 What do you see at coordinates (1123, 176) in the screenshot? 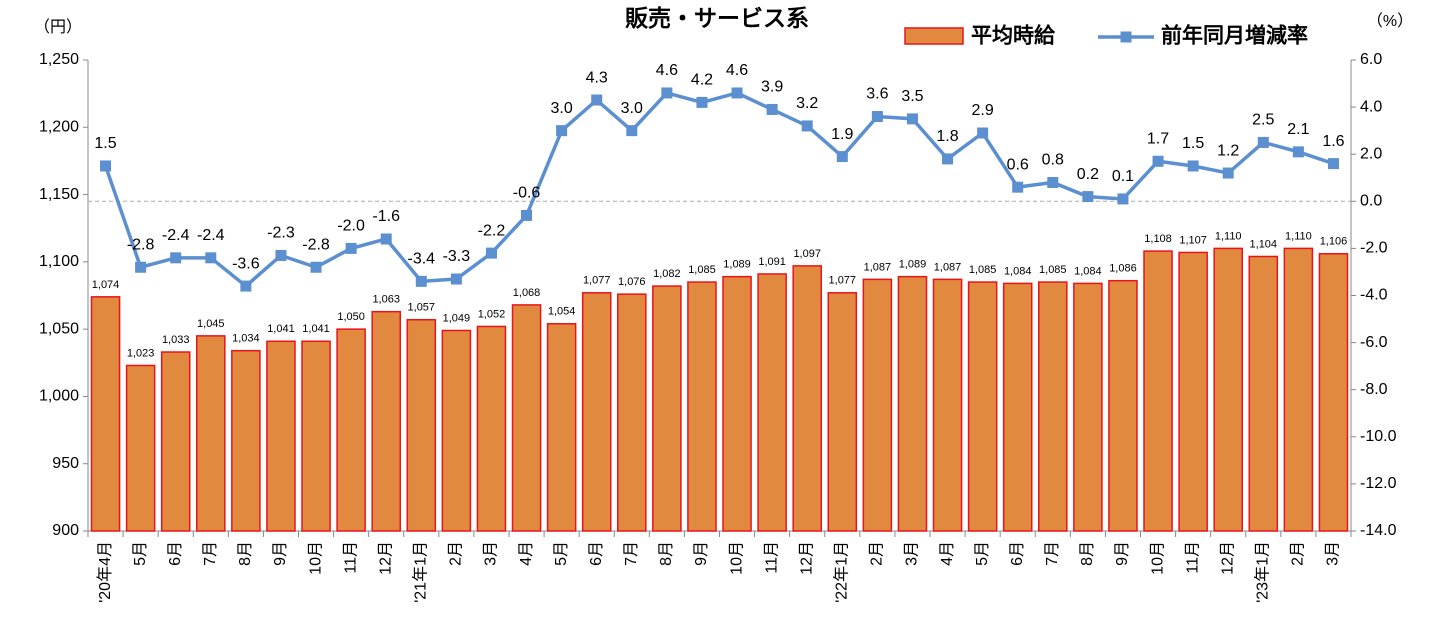
I see `line-value-label: 0.1` at bounding box center [1123, 176].